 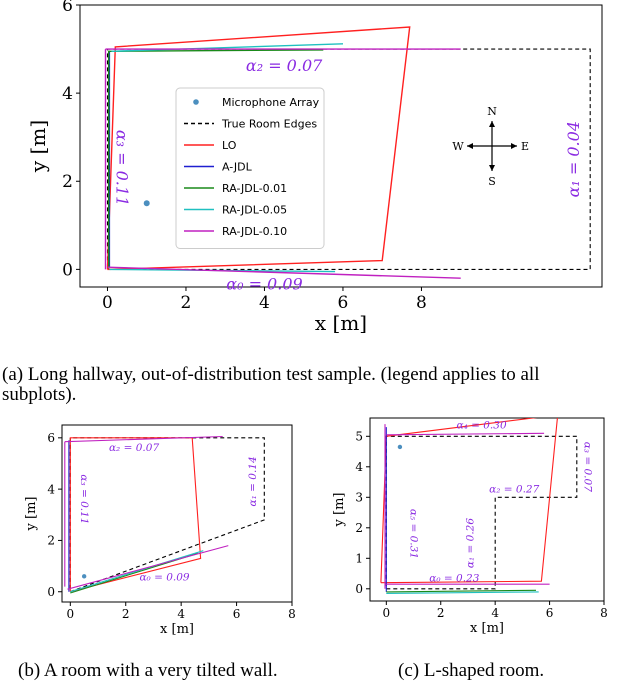 What do you see at coordinates (470, 146) in the screenshot?
I see `arrow-west-icon` at bounding box center [470, 146].